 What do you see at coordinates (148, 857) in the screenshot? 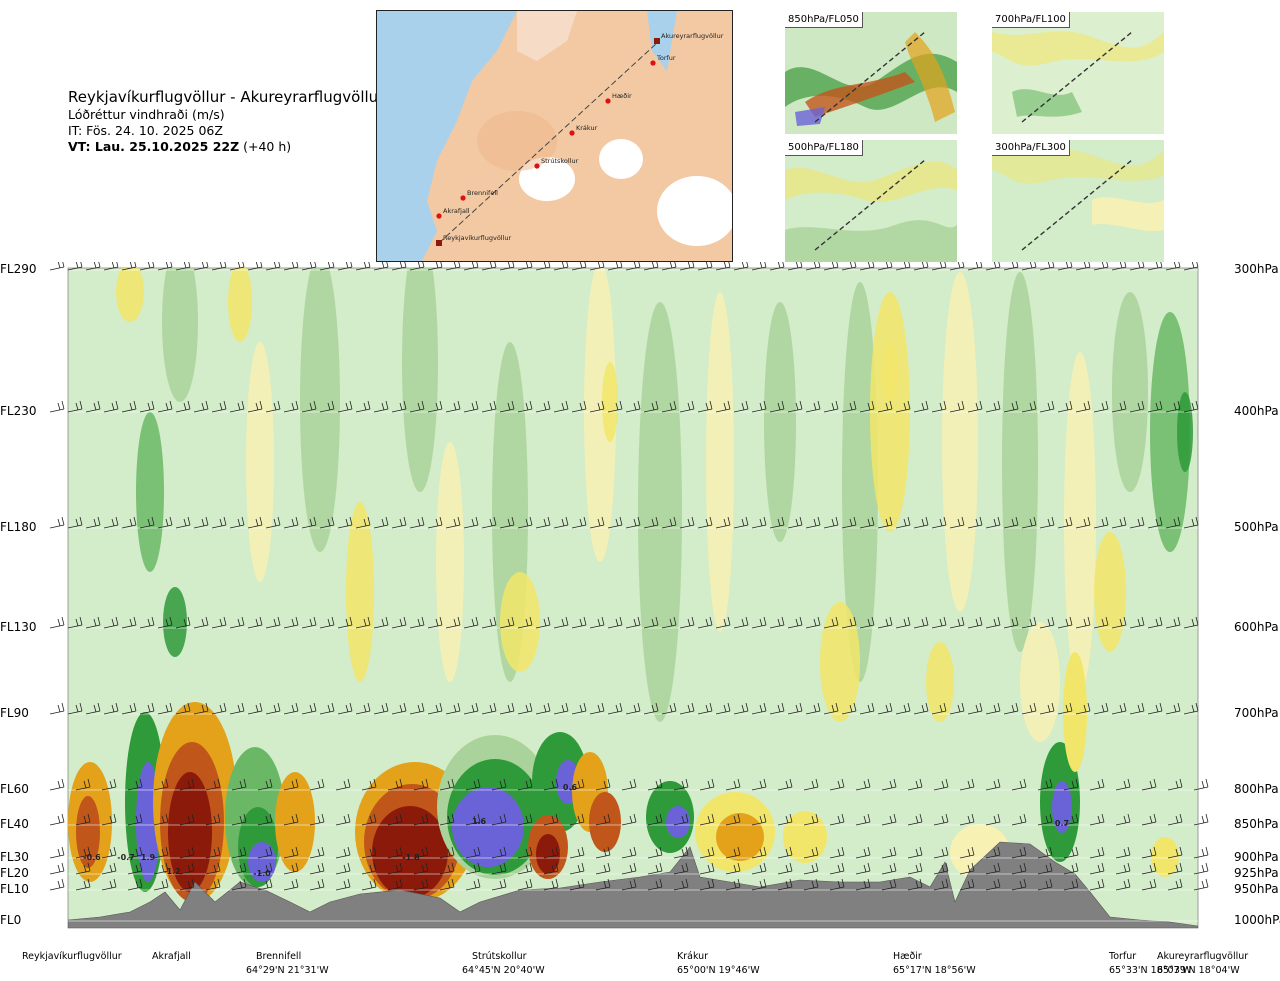
I see `value-label: 1.9` at bounding box center [148, 857].